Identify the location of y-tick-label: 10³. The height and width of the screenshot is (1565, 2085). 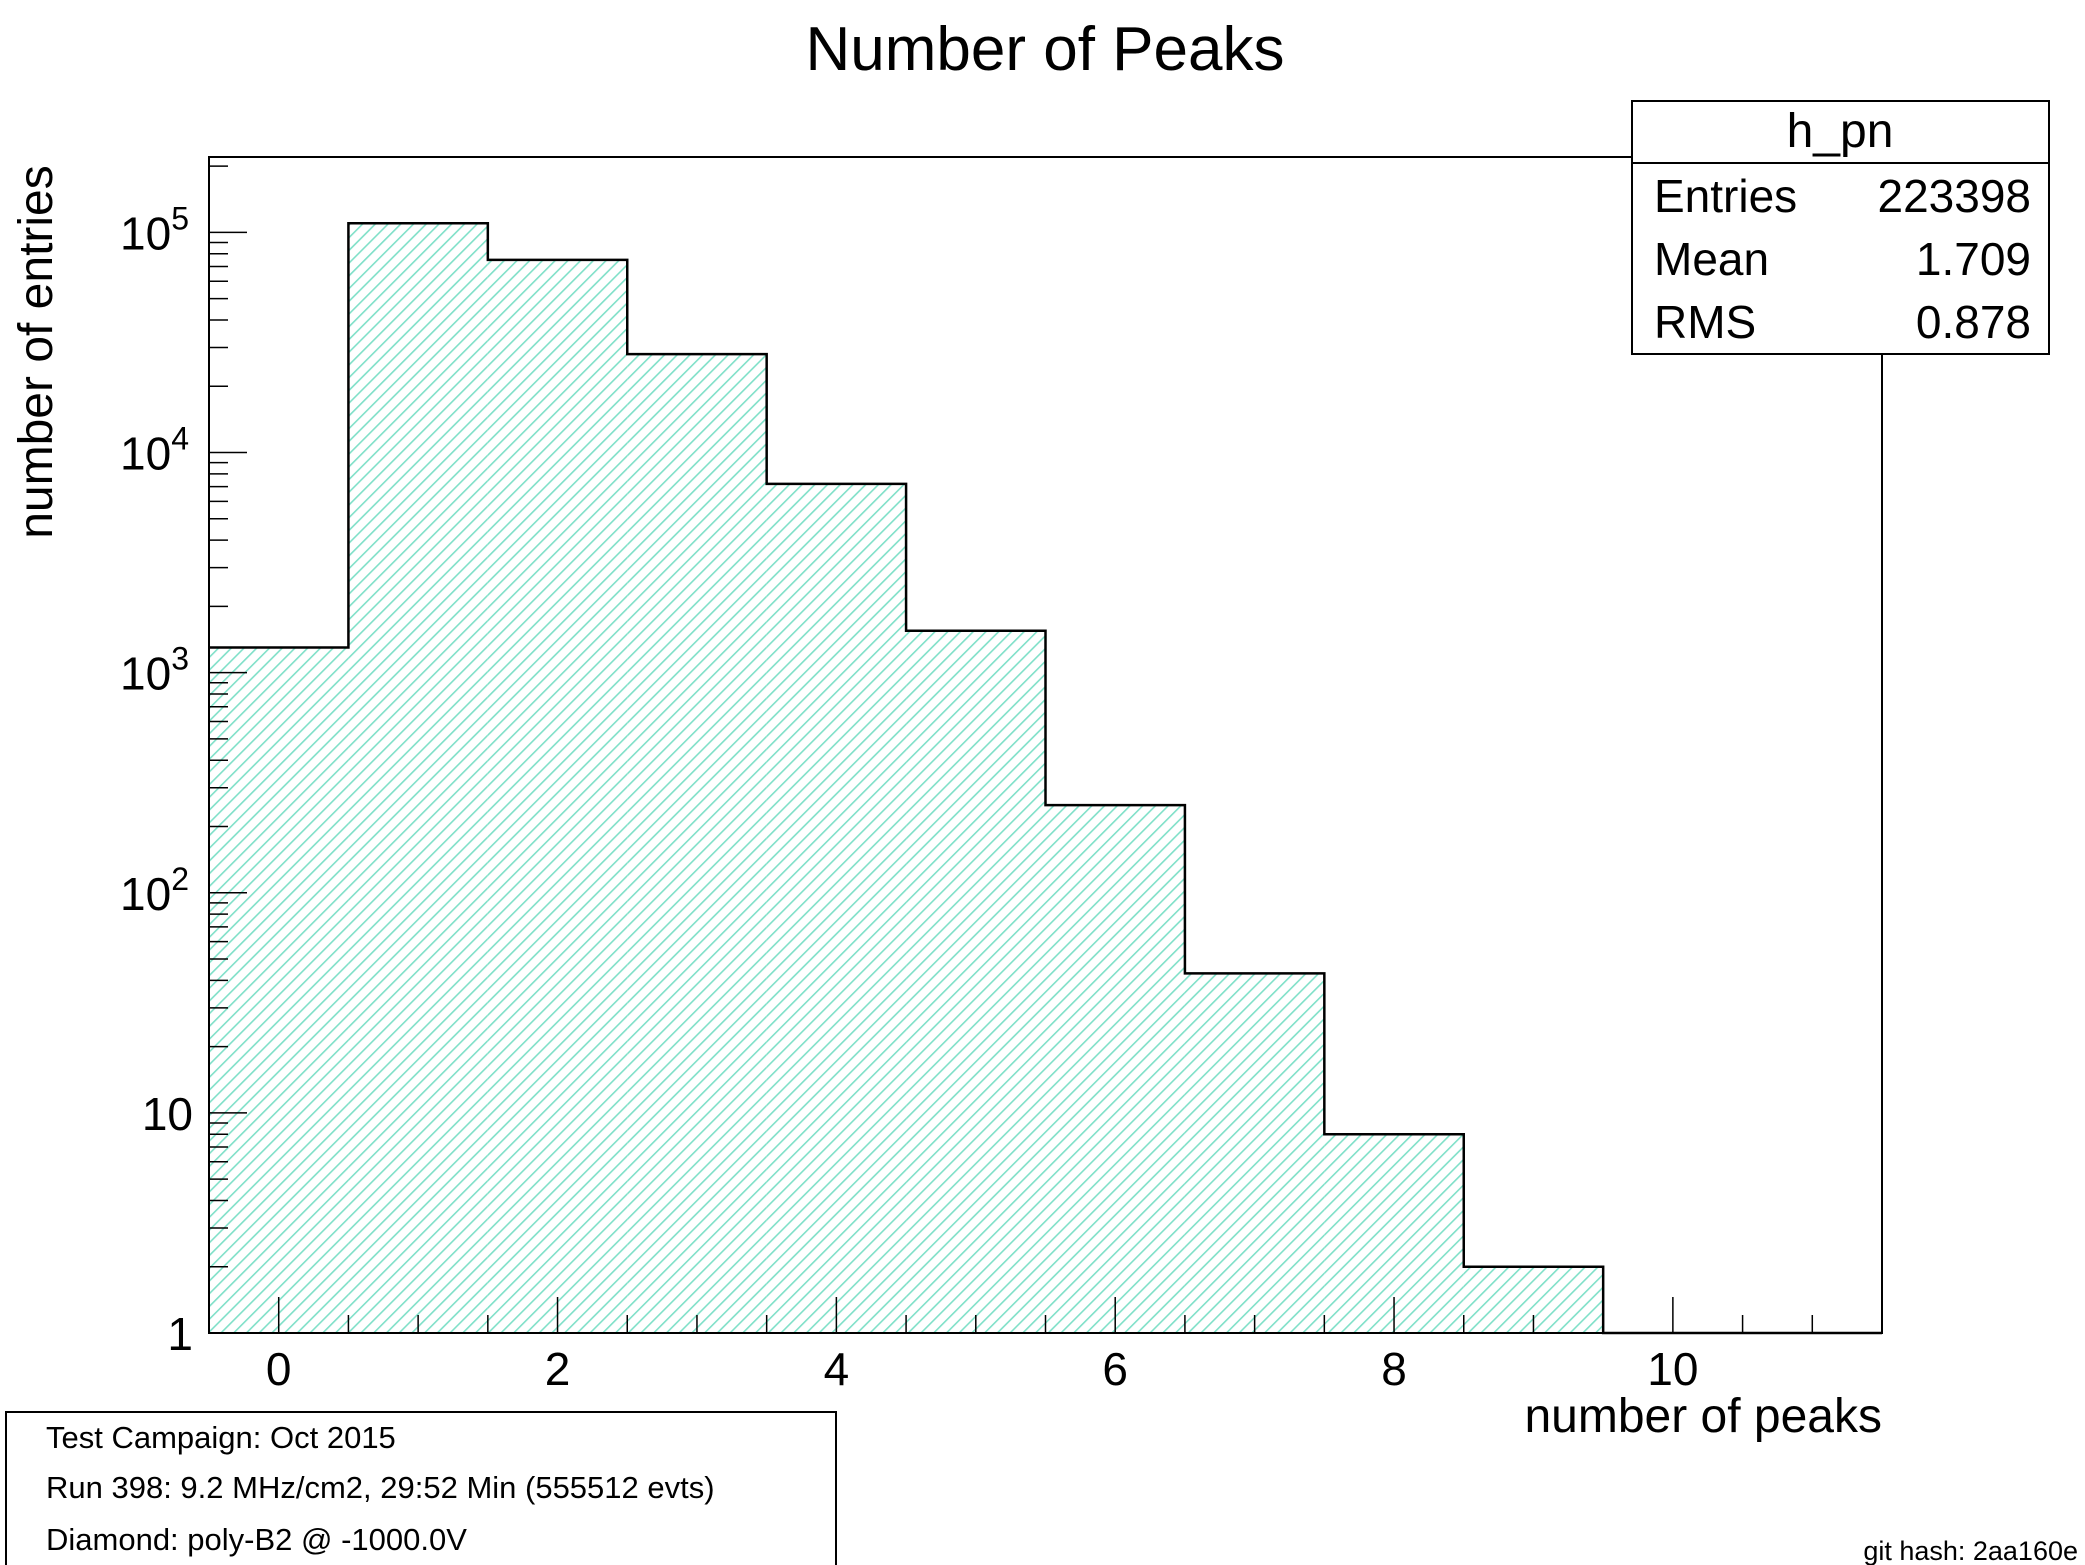
(154, 670).